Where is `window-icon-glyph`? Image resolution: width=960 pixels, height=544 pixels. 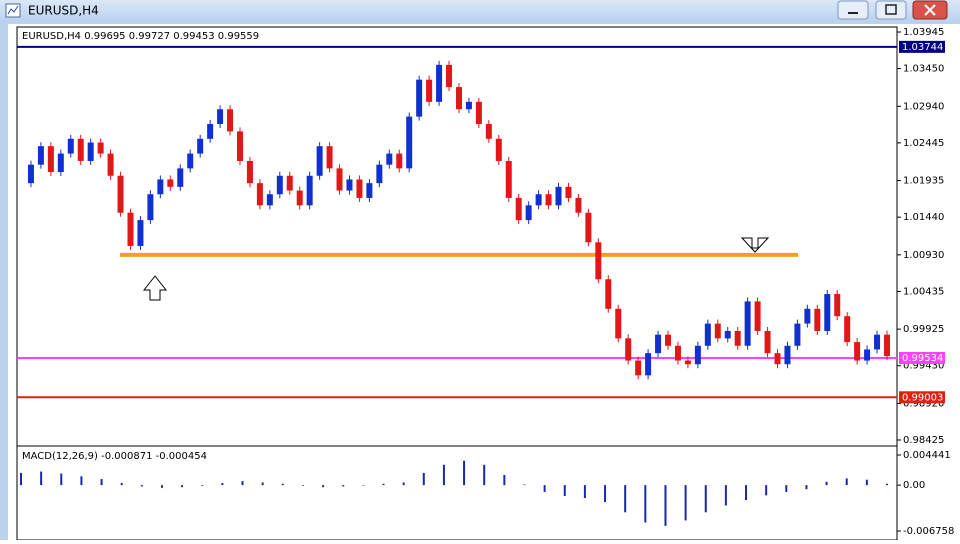 window-icon-glyph is located at coordinates (13, 10).